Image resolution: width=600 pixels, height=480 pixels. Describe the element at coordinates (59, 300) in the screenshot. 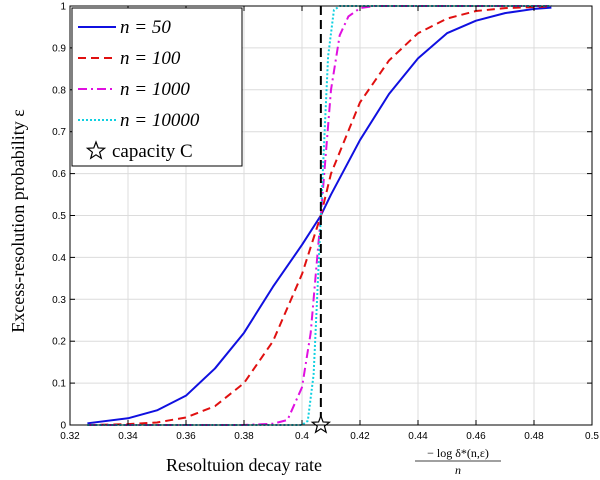

I see `y-tick-label: 0.3` at that location.